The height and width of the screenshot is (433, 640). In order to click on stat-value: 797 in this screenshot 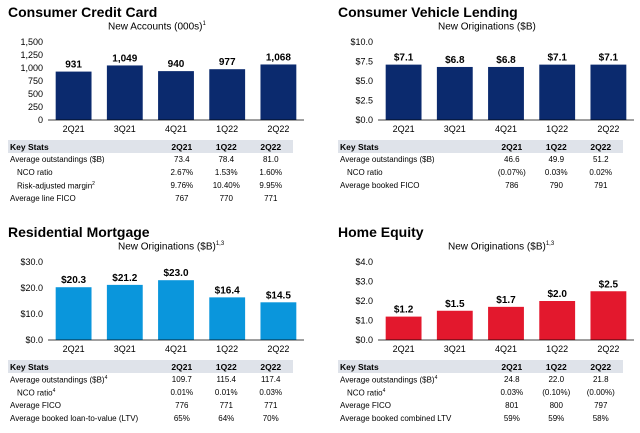, I will do `click(601, 405)`.